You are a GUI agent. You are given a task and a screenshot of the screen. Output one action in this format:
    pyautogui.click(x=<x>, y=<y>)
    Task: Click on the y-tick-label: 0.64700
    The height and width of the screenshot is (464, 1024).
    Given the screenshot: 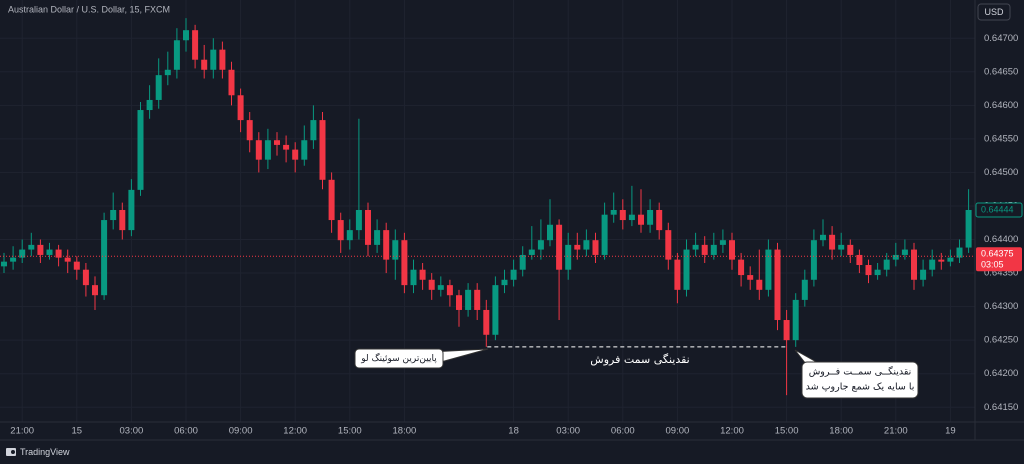 What is the action you would take?
    pyautogui.click(x=1001, y=38)
    